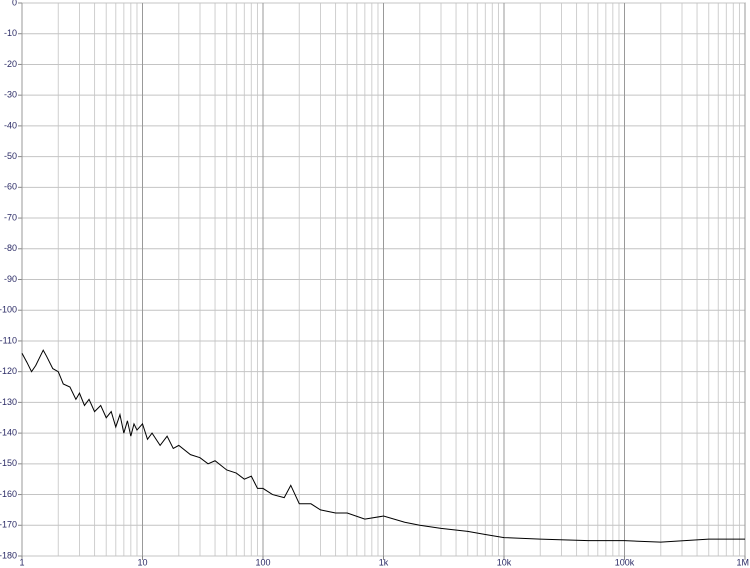  What do you see at coordinates (384, 562) in the screenshot?
I see `x-tick-label: 1k` at bounding box center [384, 562].